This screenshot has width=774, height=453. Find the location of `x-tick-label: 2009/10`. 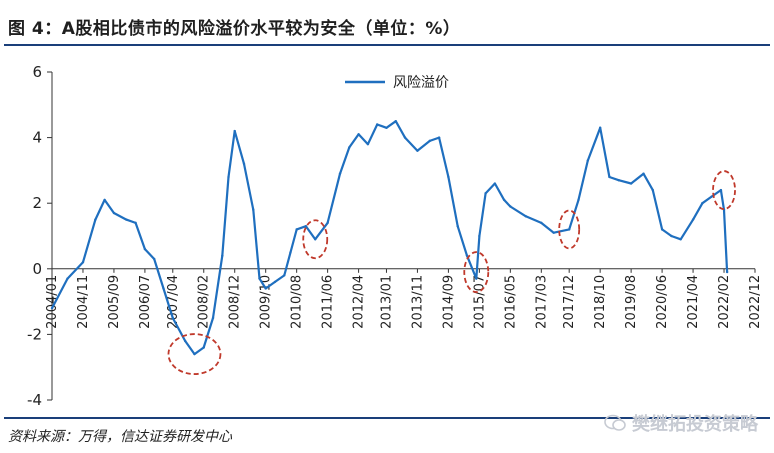

x-tick-label: 2009/10 is located at coordinates (266, 302).